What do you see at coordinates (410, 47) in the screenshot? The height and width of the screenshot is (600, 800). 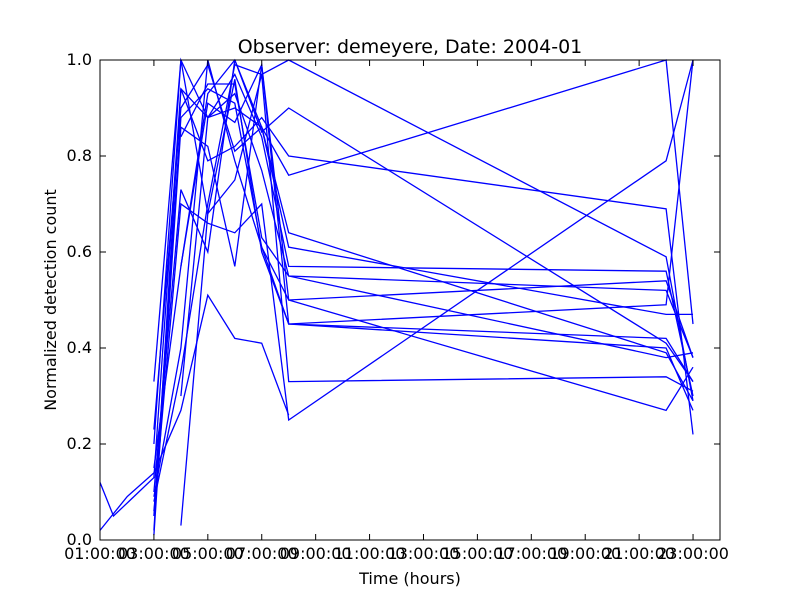 I see `chart-title: Observer: demeyere, Date: 2004-01` at bounding box center [410, 47].